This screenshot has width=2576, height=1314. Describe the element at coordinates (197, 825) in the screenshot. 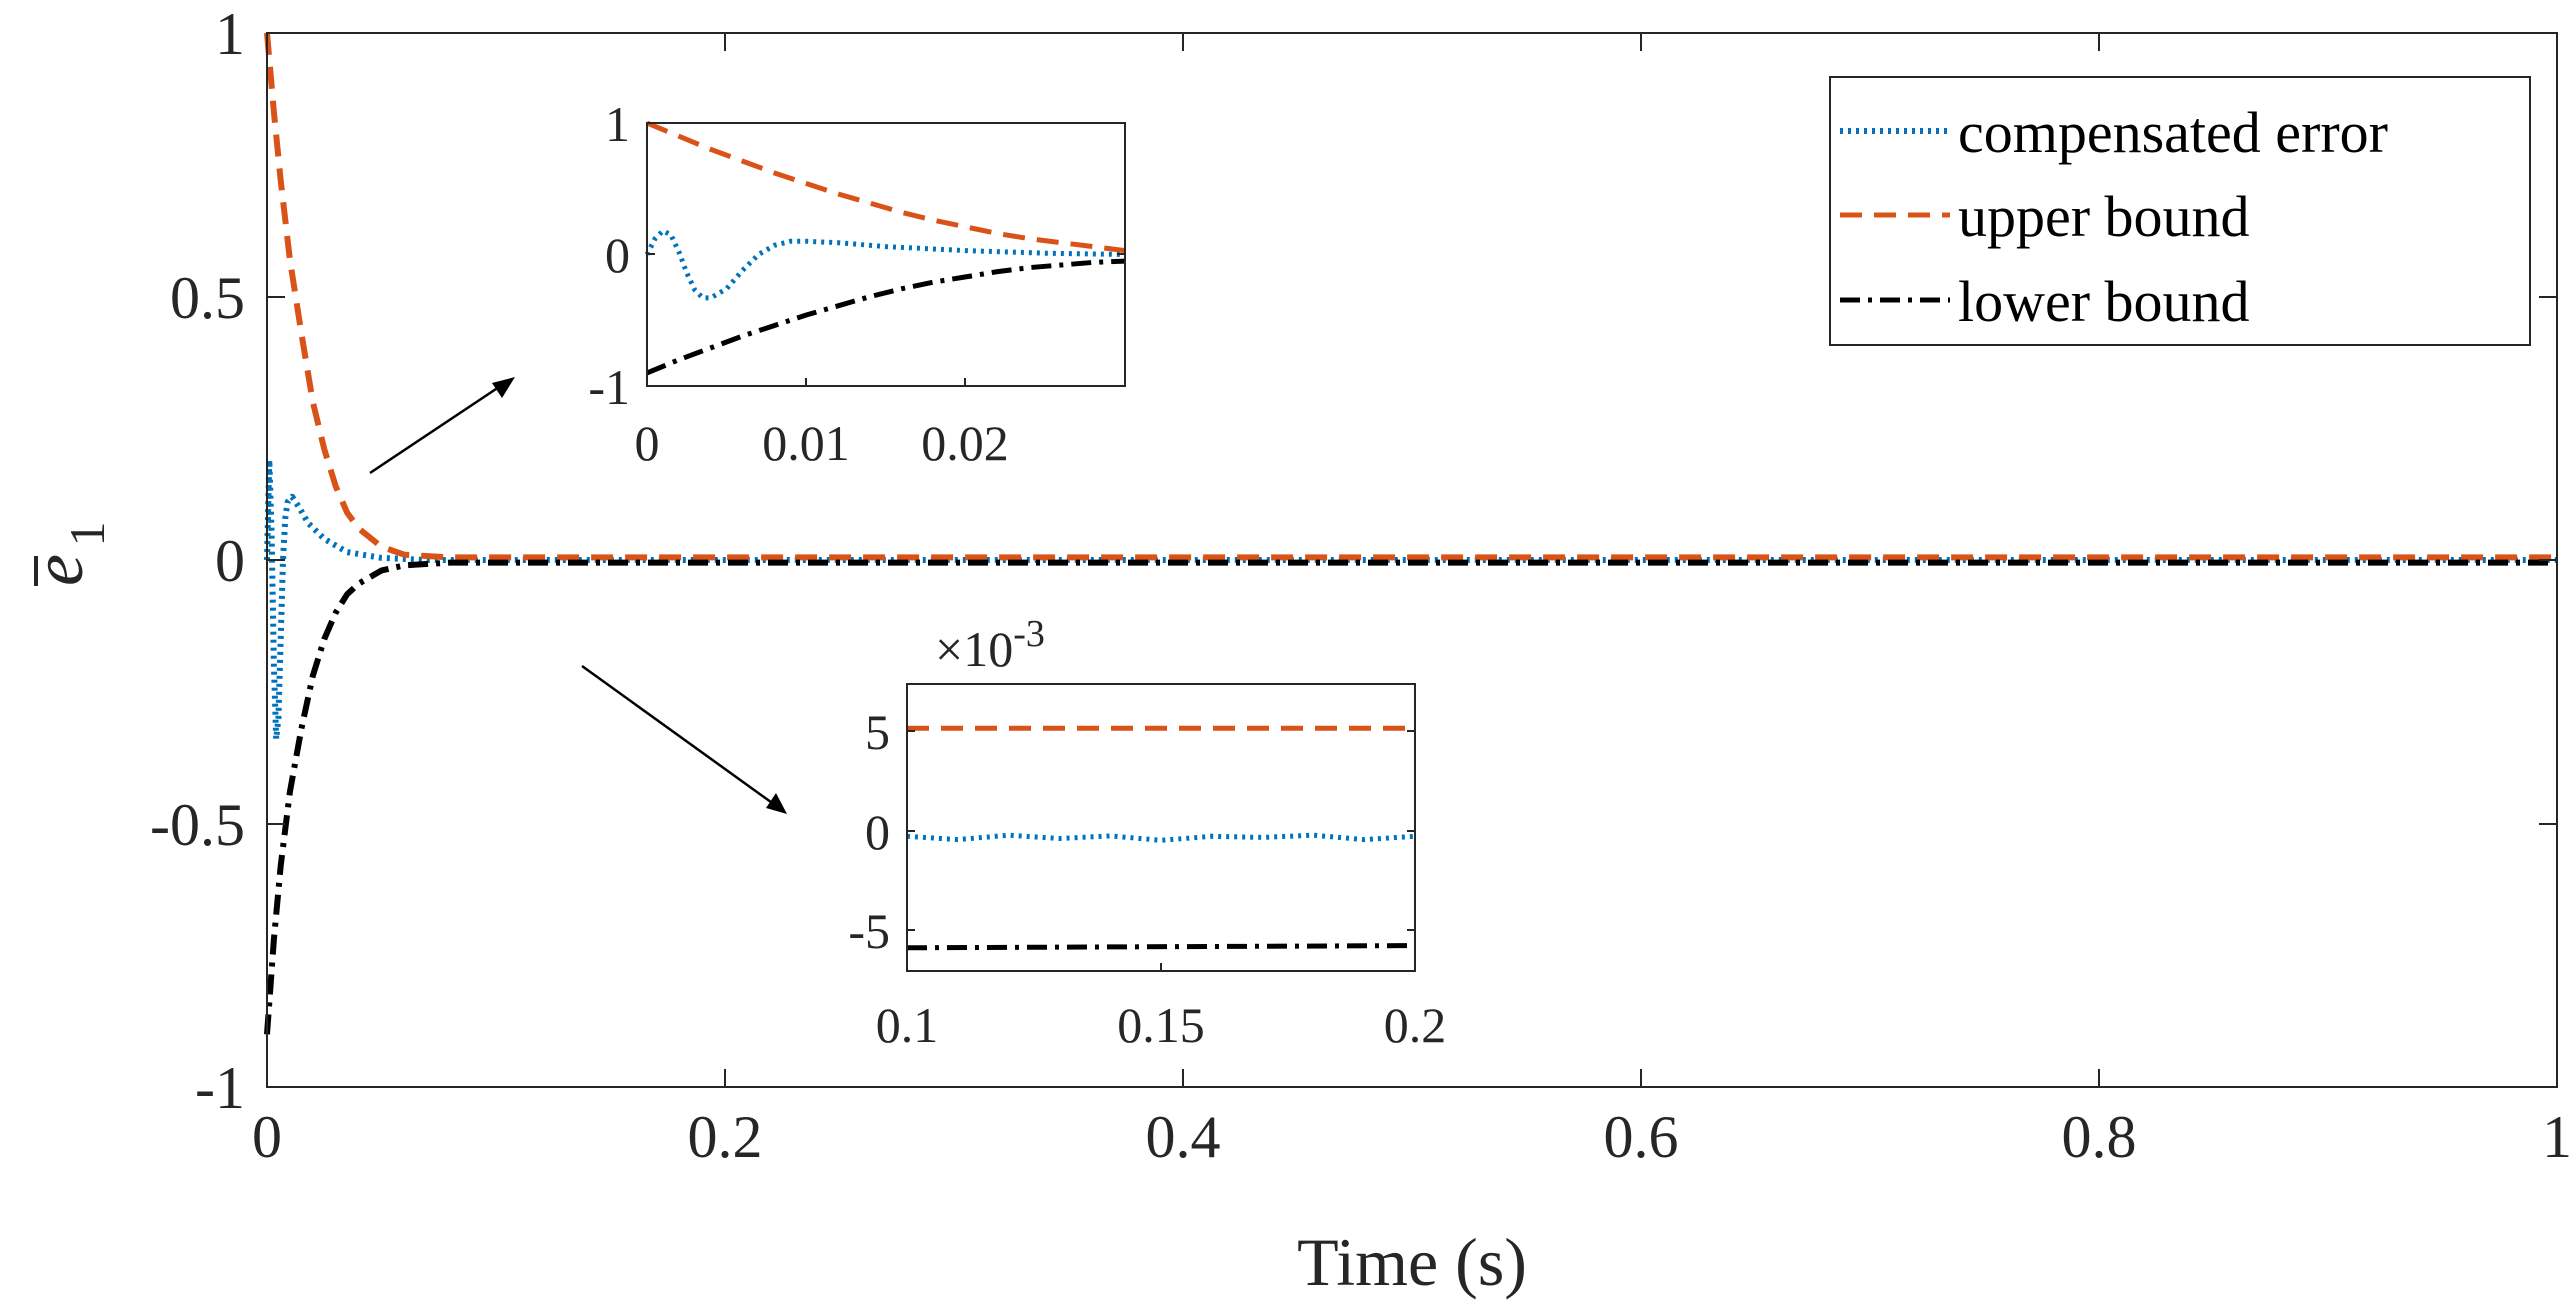

I see `main-ytick-label: -0.5` at that location.